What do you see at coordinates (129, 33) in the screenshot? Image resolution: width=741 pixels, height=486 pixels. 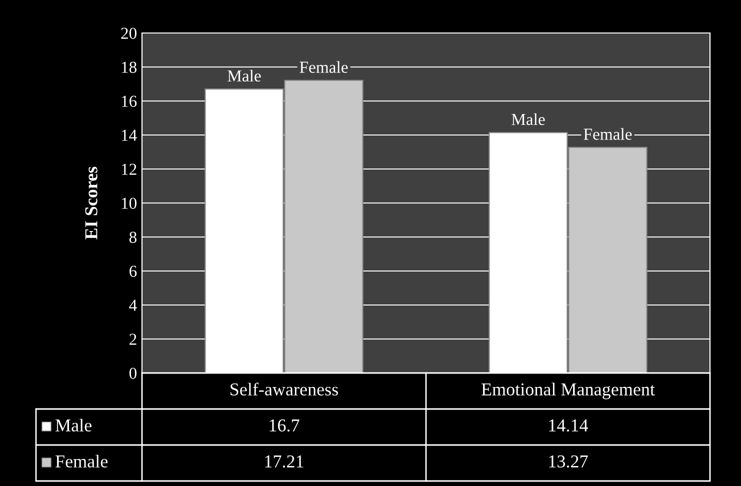 I see `y-tick-label: 20` at bounding box center [129, 33].